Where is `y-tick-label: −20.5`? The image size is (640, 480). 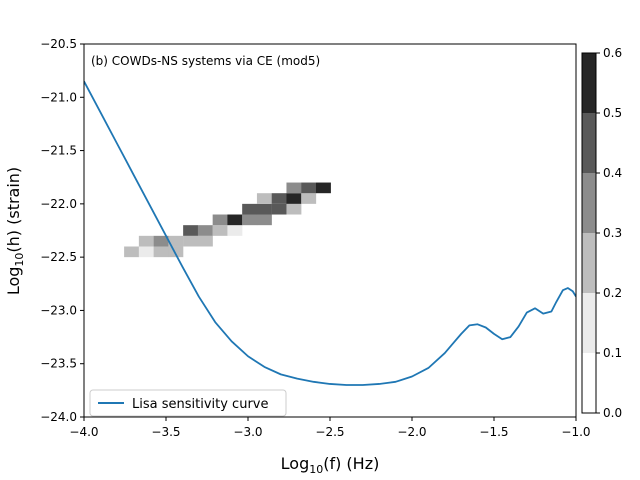 y-tick-label: −20.5 is located at coordinates (58, 44).